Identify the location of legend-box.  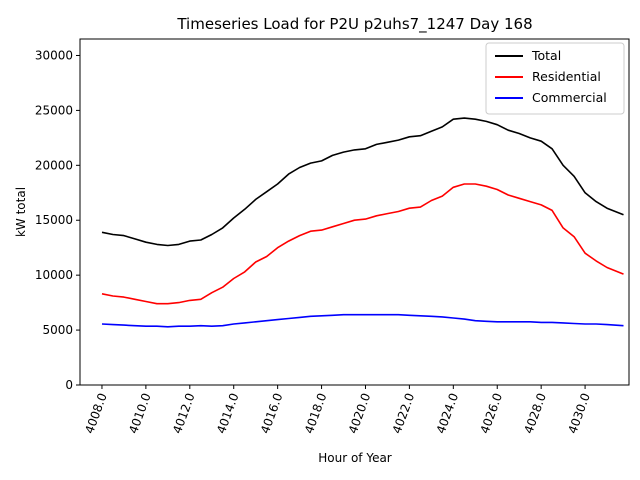
(555, 78).